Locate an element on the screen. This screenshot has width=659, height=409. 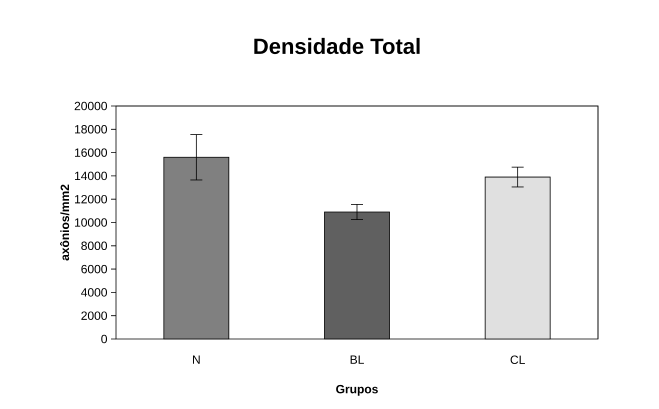
y-tick-label: 10000 is located at coordinates (91, 222).